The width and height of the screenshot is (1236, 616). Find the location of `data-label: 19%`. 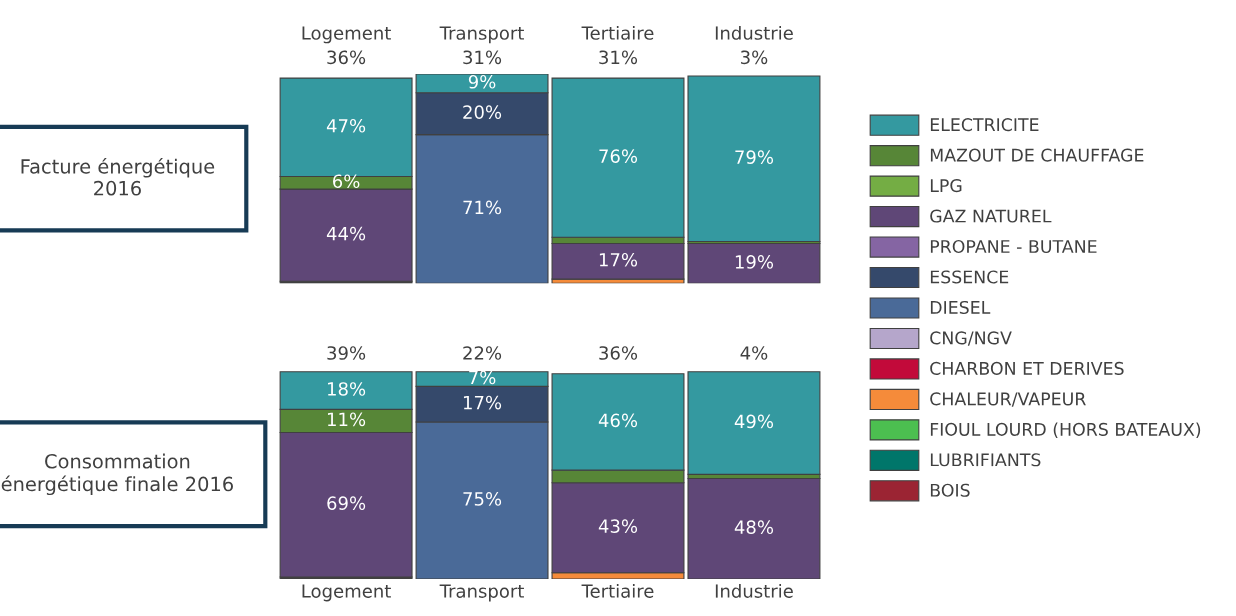

data-label: 19% is located at coordinates (754, 262).